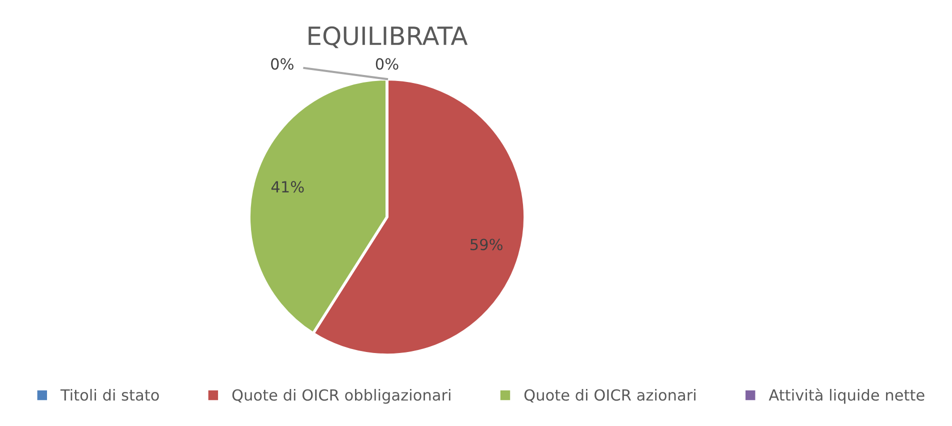 The height and width of the screenshot is (426, 952). What do you see at coordinates (388, 37) in the screenshot?
I see `chart-title: EQUILIBRATA` at bounding box center [388, 37].